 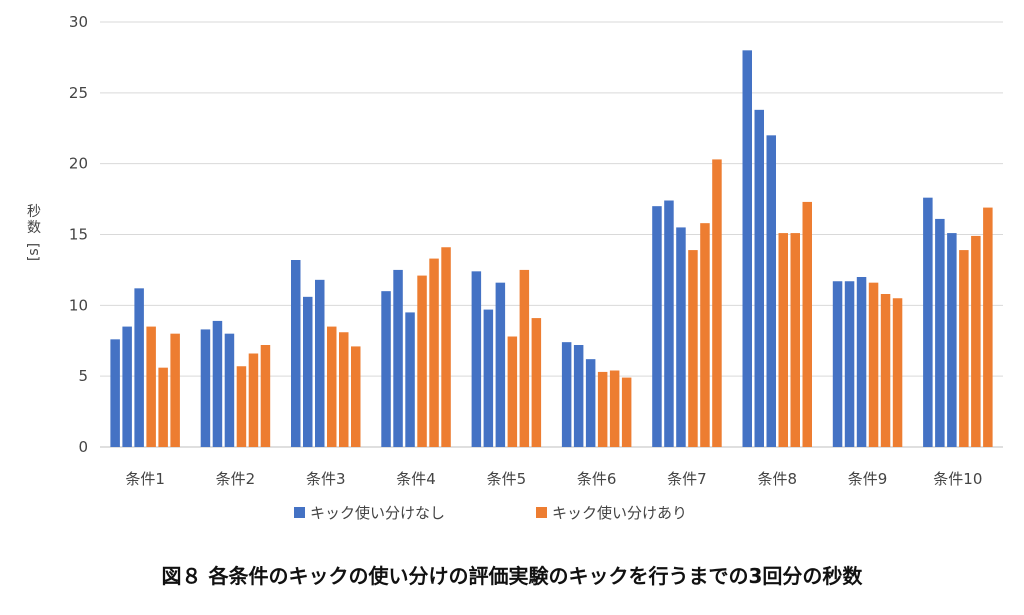 What do you see at coordinates (236, 479) in the screenshot?
I see `x-tick-label: 条件2` at bounding box center [236, 479].